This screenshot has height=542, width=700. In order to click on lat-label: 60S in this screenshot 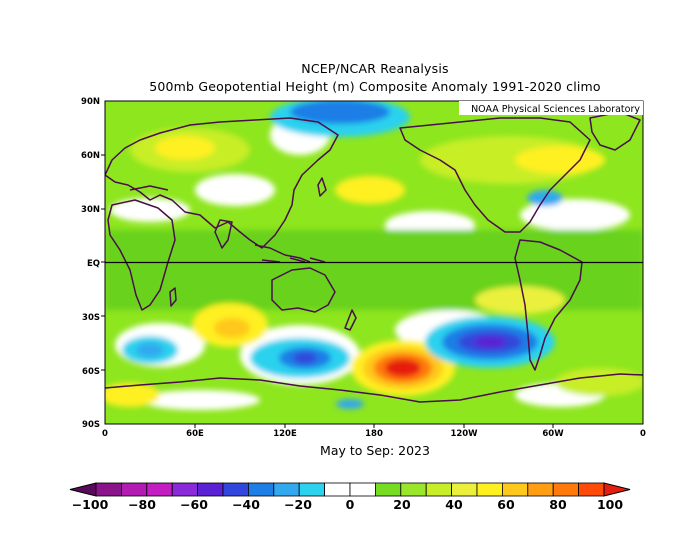, I will do `click(91, 372)`.